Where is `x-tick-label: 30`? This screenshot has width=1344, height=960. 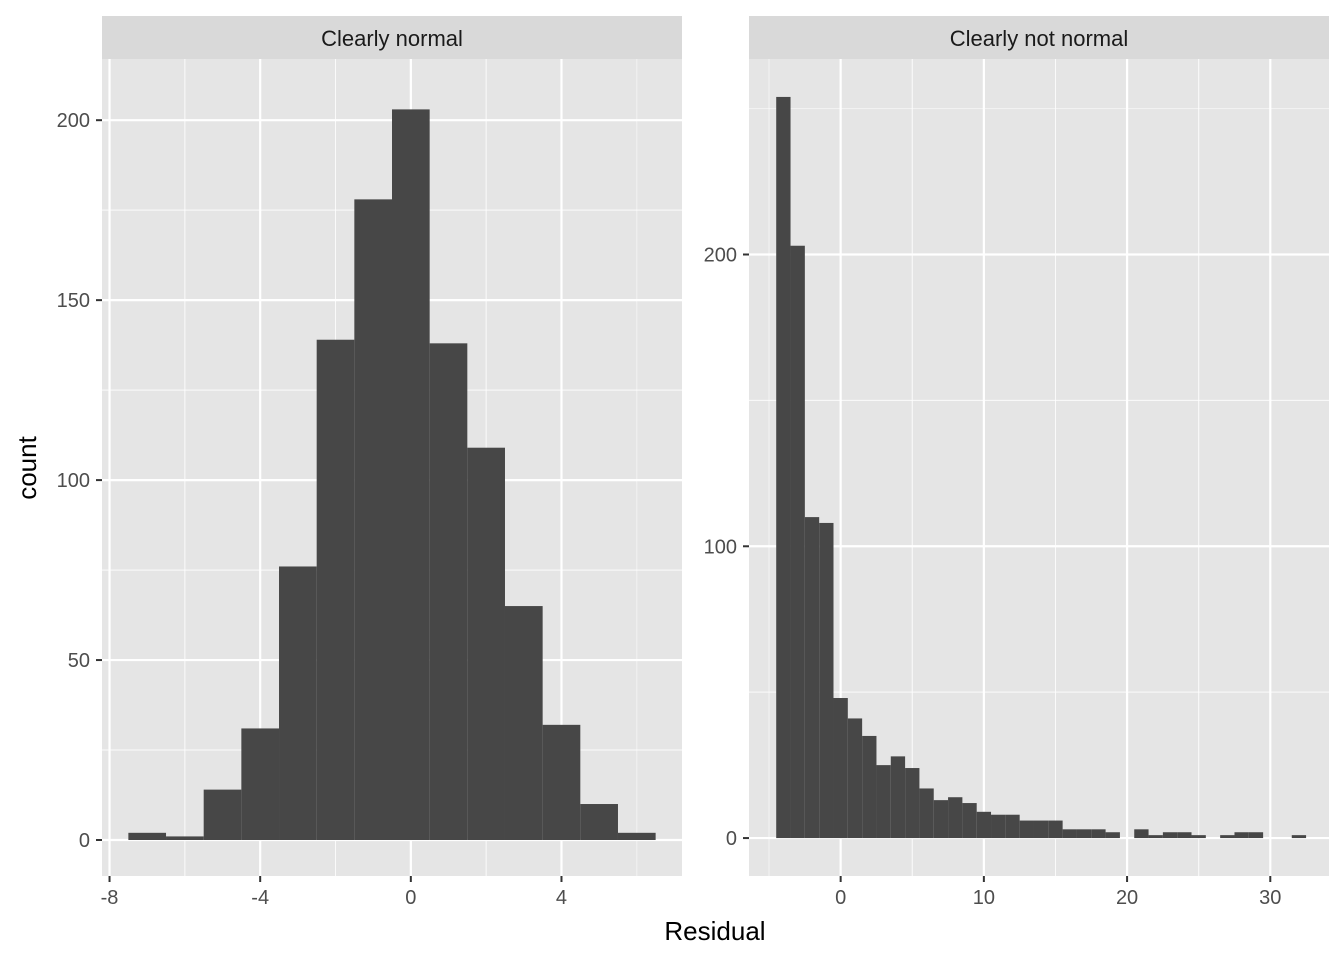 x-tick-label: 30 is located at coordinates (1270, 898).